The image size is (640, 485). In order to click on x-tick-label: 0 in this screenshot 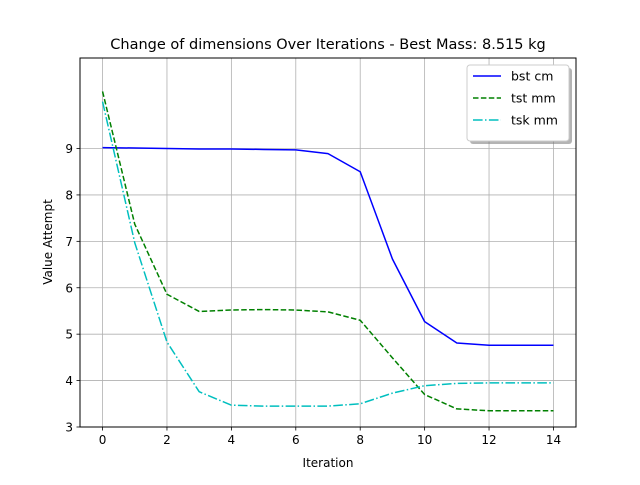, I will do `click(103, 440)`.